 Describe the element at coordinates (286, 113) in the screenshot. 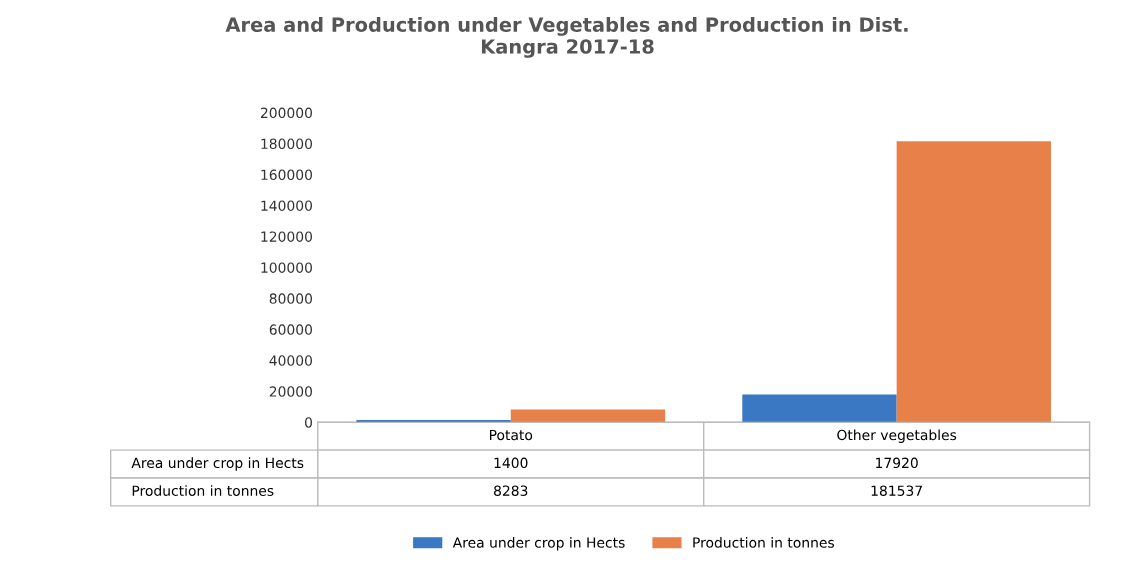

I see `y-tick-label: 200000` at that location.